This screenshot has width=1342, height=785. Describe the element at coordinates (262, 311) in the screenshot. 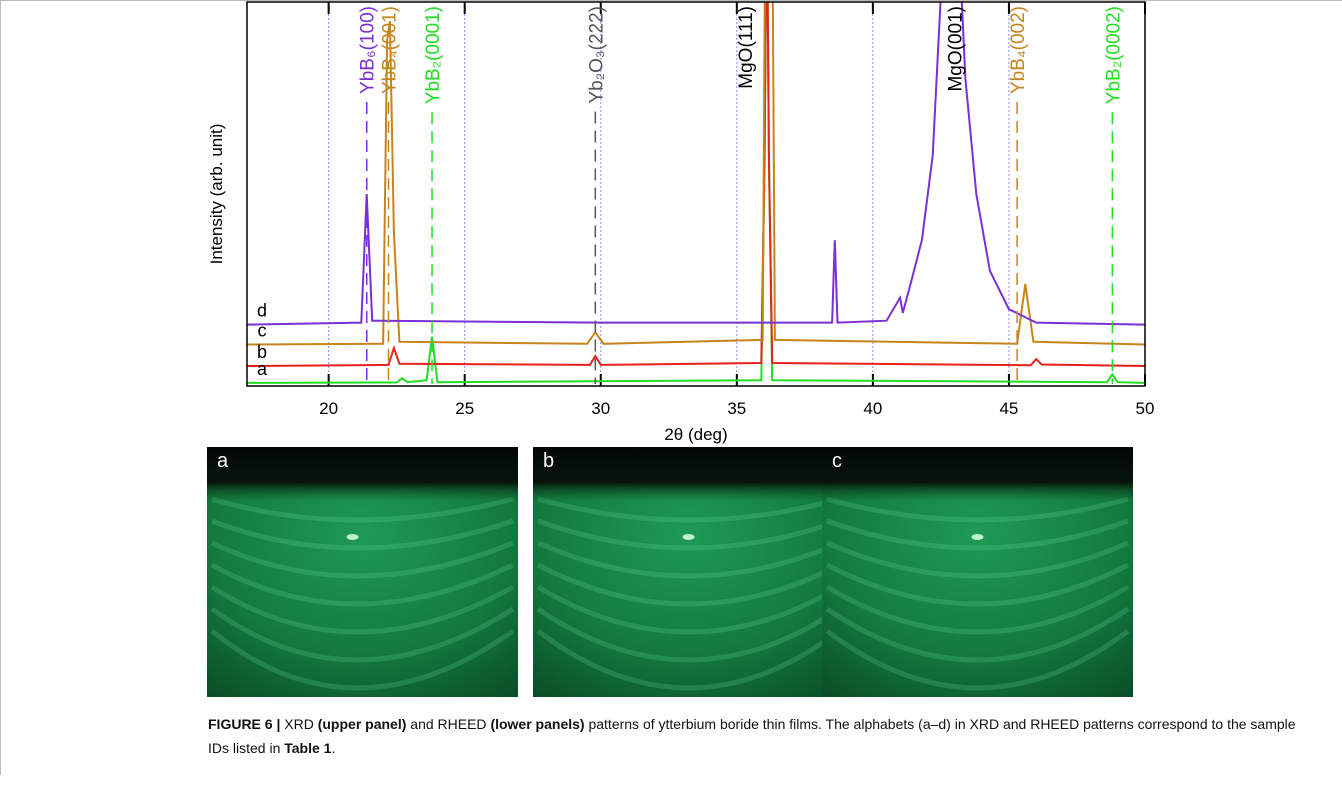

I see `trace-label: d` at that location.